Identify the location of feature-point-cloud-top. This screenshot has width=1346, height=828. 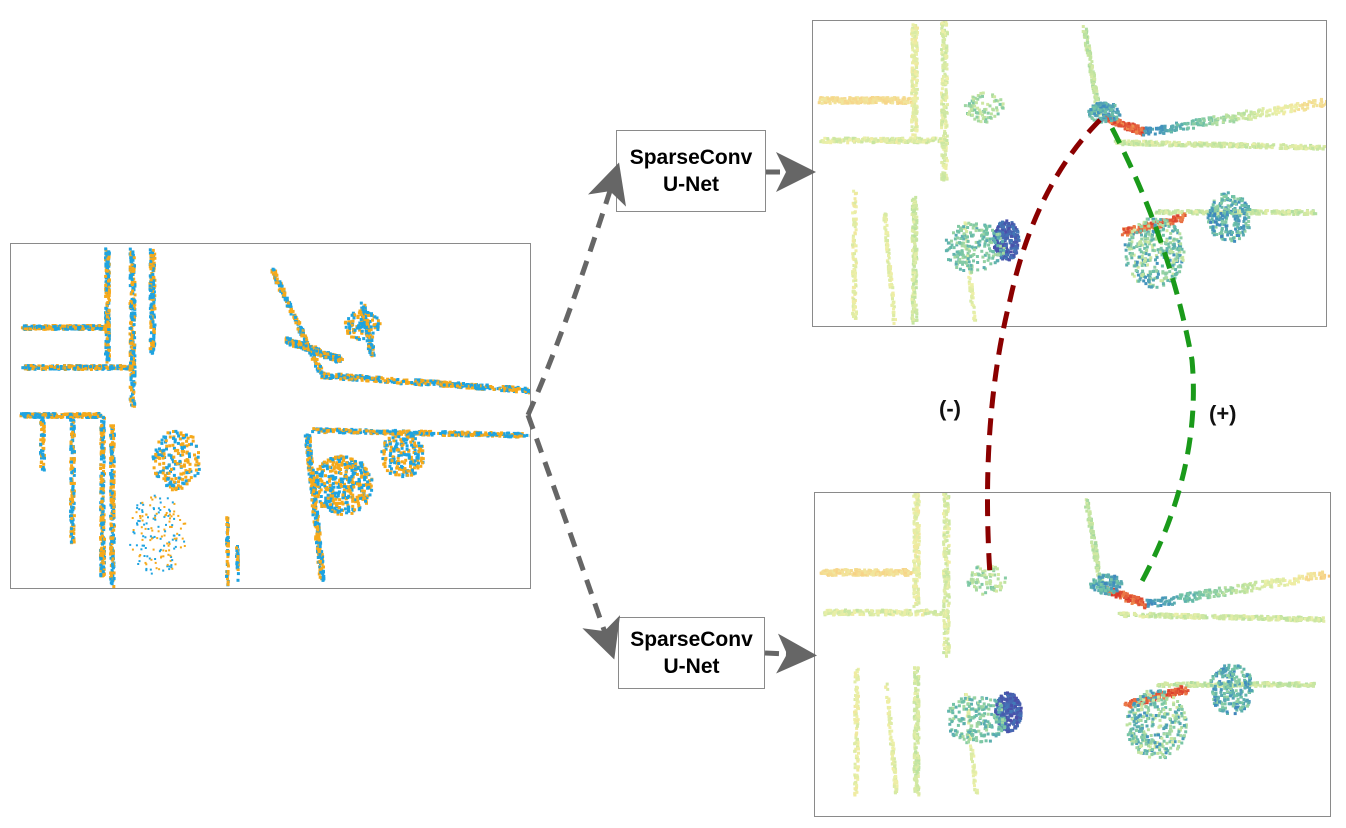
(1071, 173).